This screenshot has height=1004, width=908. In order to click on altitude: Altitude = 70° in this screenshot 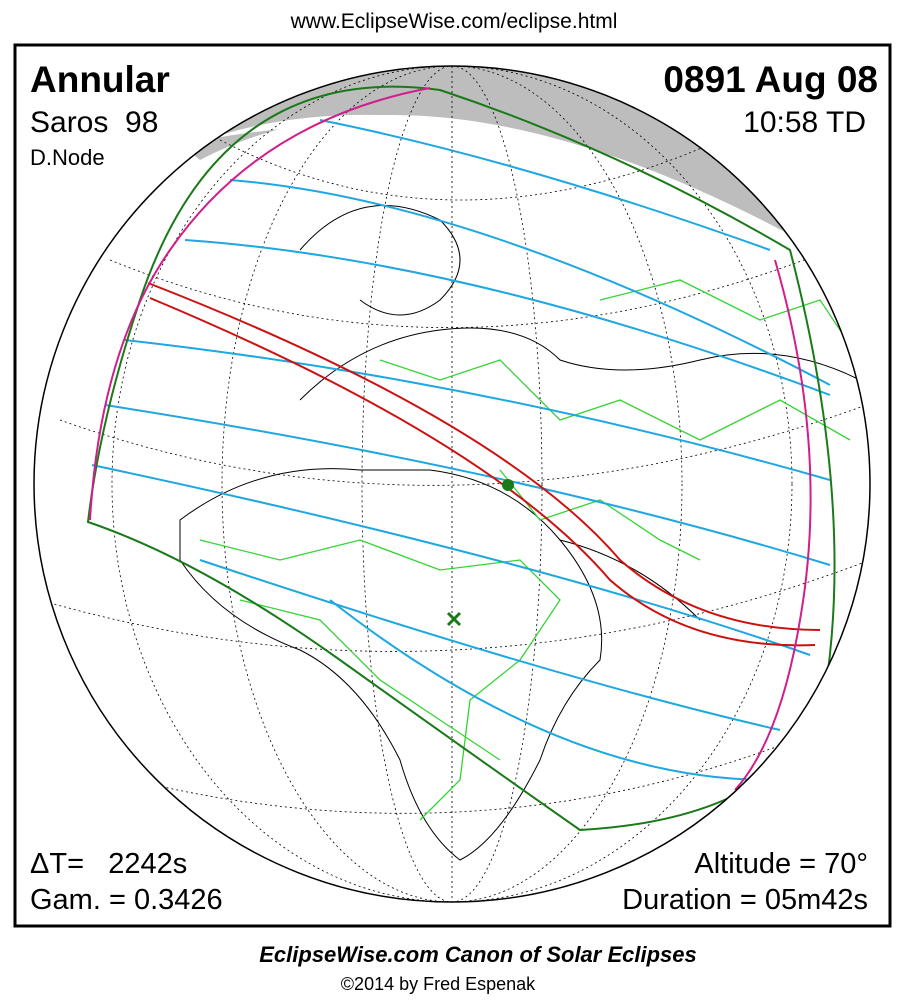, I will do `click(781, 864)`.